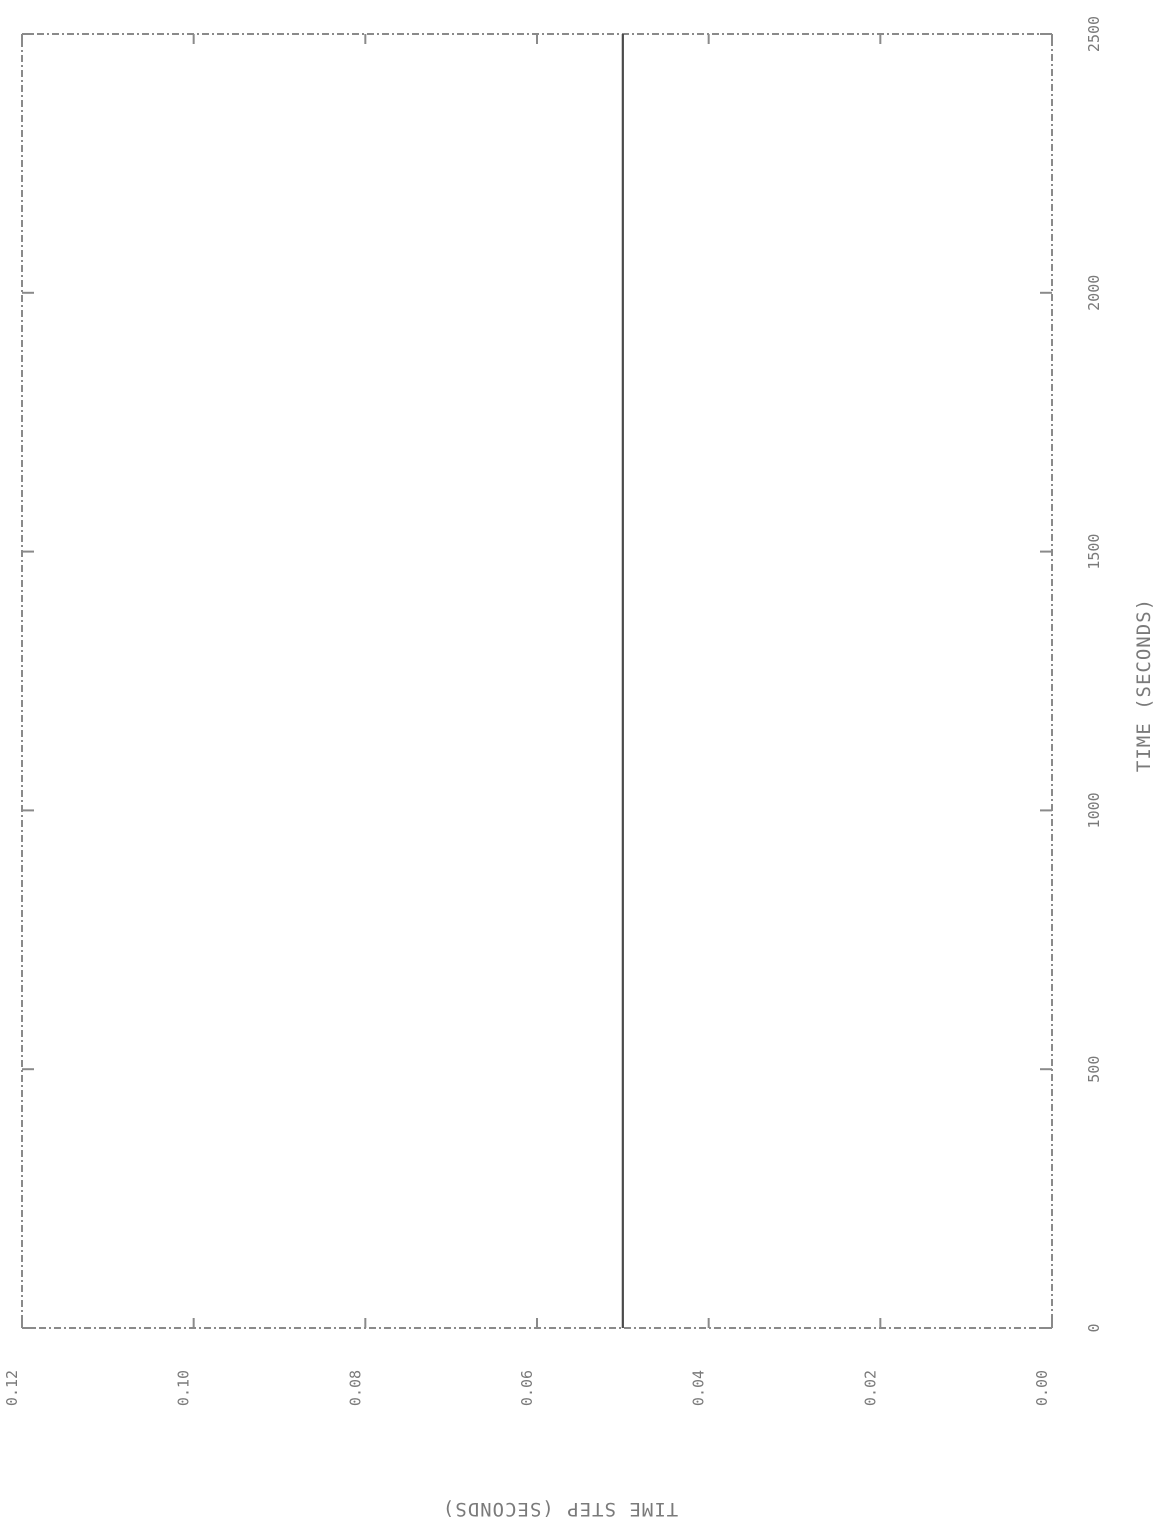 The width and height of the screenshot is (1162, 1525). I want to click on x-tick-label: 2000, so click(1094, 293).